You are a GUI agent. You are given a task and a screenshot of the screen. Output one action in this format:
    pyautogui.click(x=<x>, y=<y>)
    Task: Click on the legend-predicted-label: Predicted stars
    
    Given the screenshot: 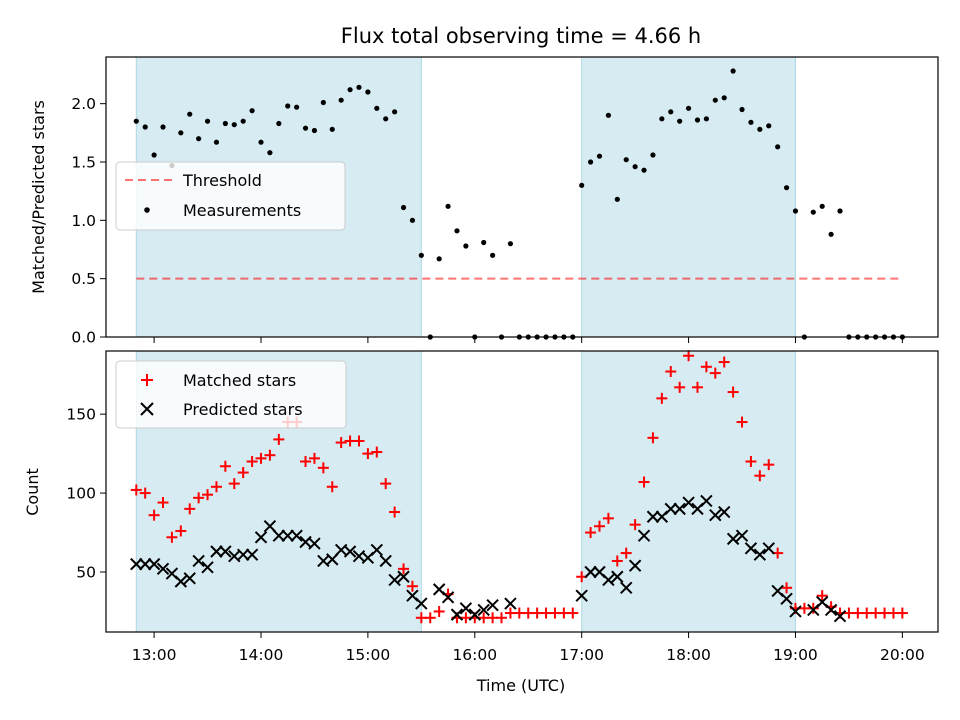 What is the action you would take?
    pyautogui.click(x=243, y=409)
    